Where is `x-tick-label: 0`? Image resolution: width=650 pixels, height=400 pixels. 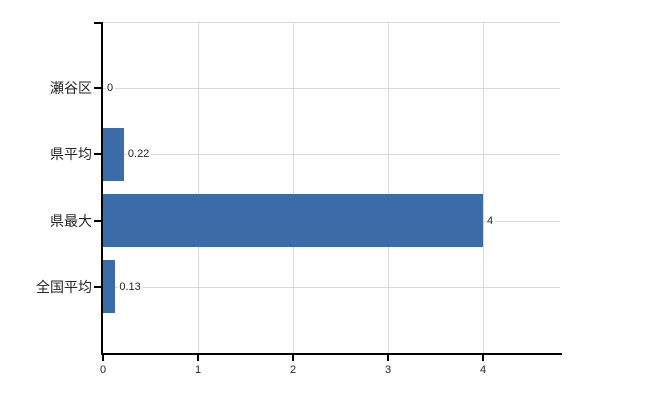
x-tick-label: 0 is located at coordinates (103, 370).